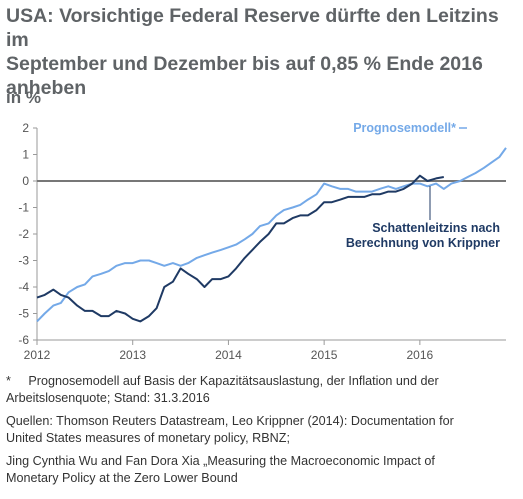 This screenshot has width=523, height=499. I want to click on y-tick-label: -2, so click(23, 234).